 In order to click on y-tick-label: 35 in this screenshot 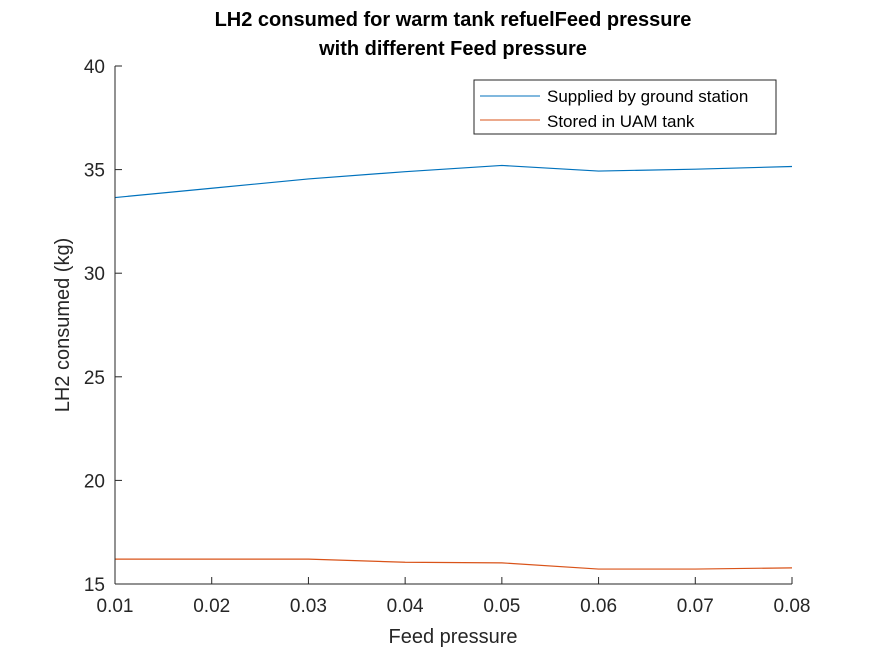, I will do `click(94, 171)`.